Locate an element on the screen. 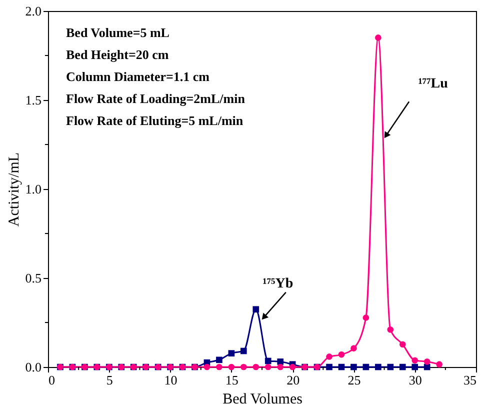 The width and height of the screenshot is (497, 416). x-tick-label: 5 is located at coordinates (109, 380).